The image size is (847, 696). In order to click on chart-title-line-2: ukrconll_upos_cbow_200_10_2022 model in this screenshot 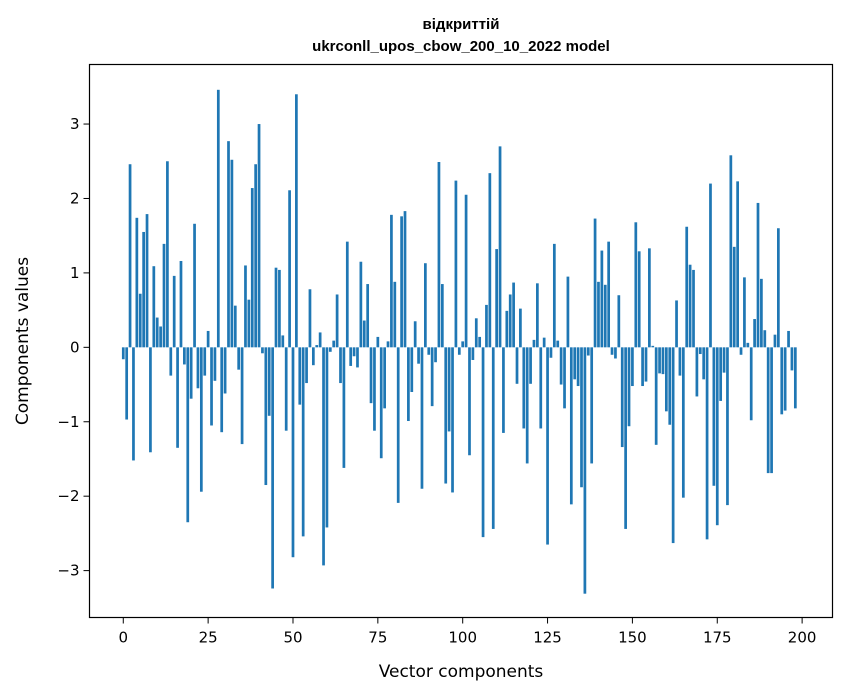, I will do `click(461, 46)`.